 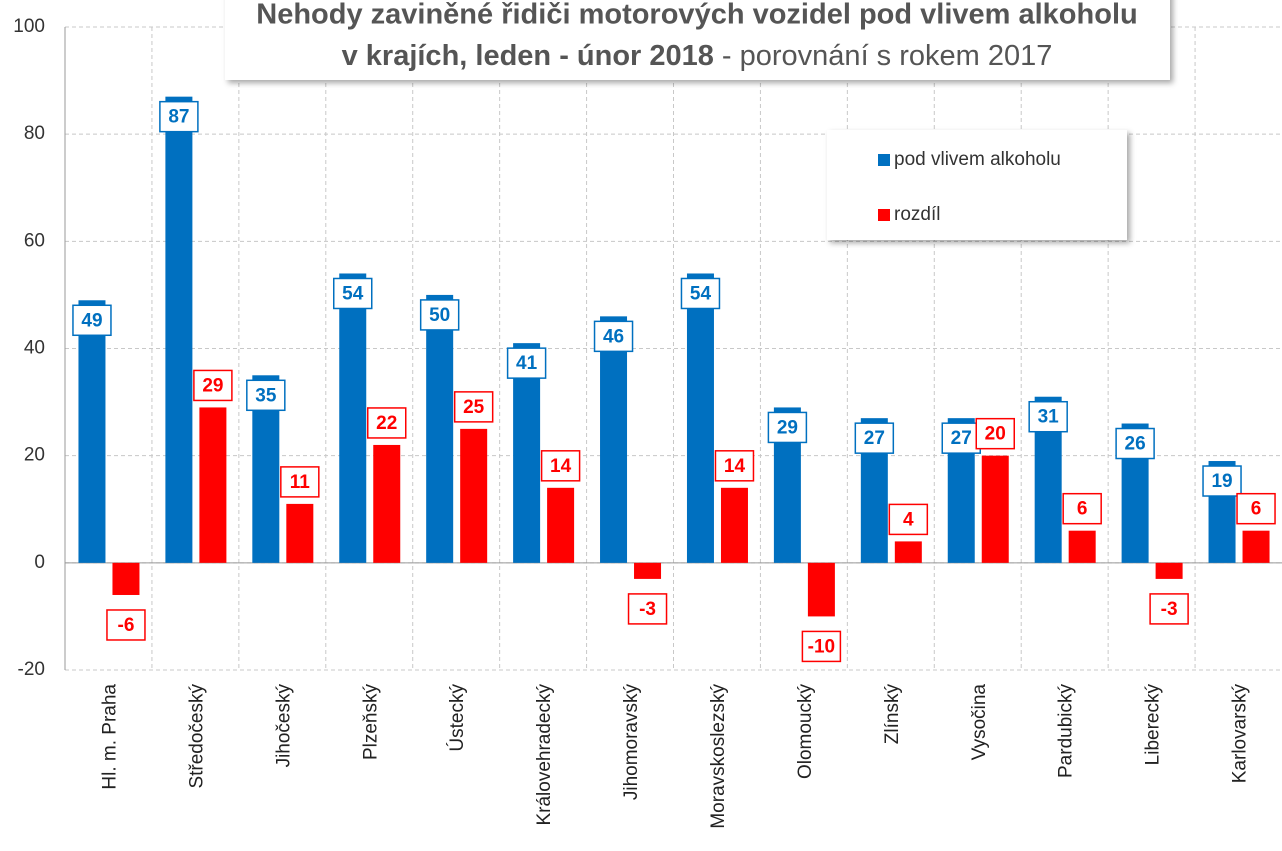 What do you see at coordinates (1153, 725) in the screenshot?
I see `x-tick-label: Liberecký` at bounding box center [1153, 725].